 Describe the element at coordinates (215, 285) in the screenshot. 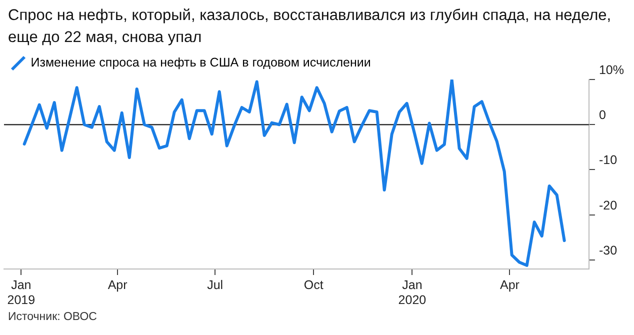

I see `x-tick-label: Jul` at that location.